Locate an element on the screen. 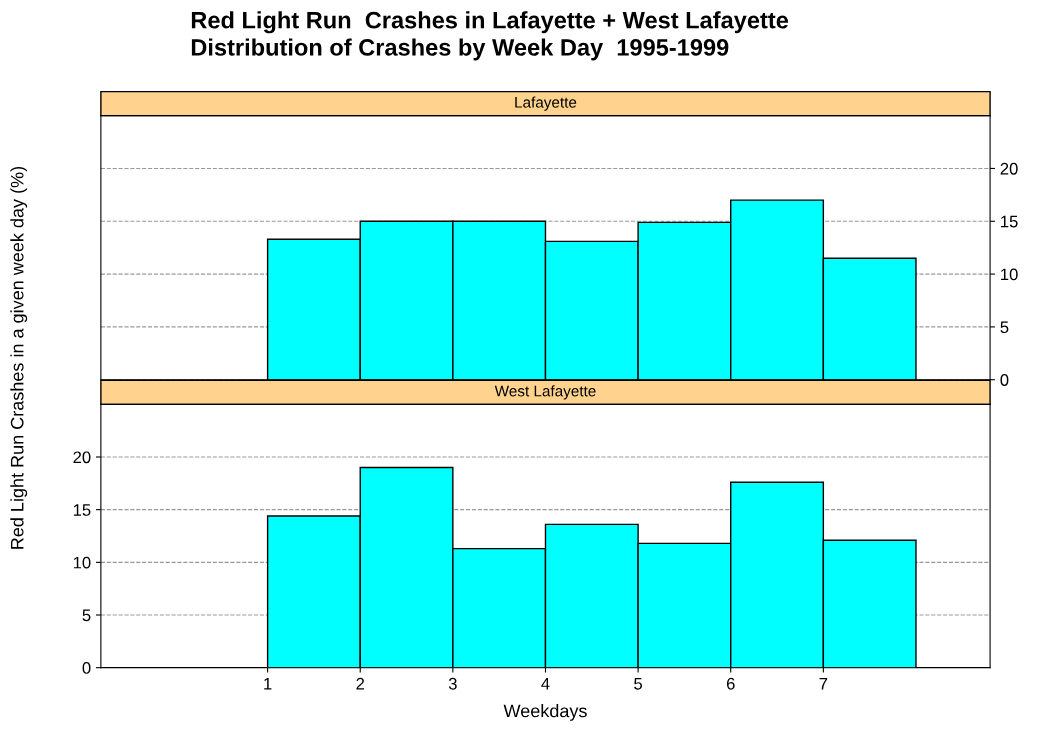  x-tick-label: 1 is located at coordinates (268, 684).